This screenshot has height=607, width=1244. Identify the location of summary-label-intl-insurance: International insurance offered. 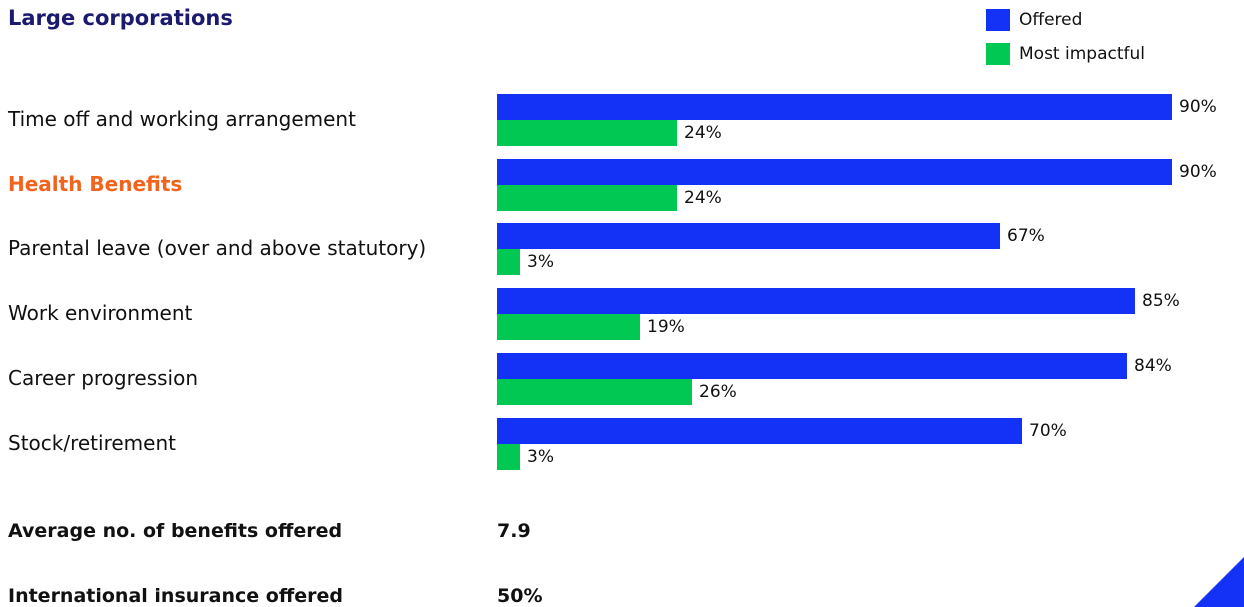
(175, 596).